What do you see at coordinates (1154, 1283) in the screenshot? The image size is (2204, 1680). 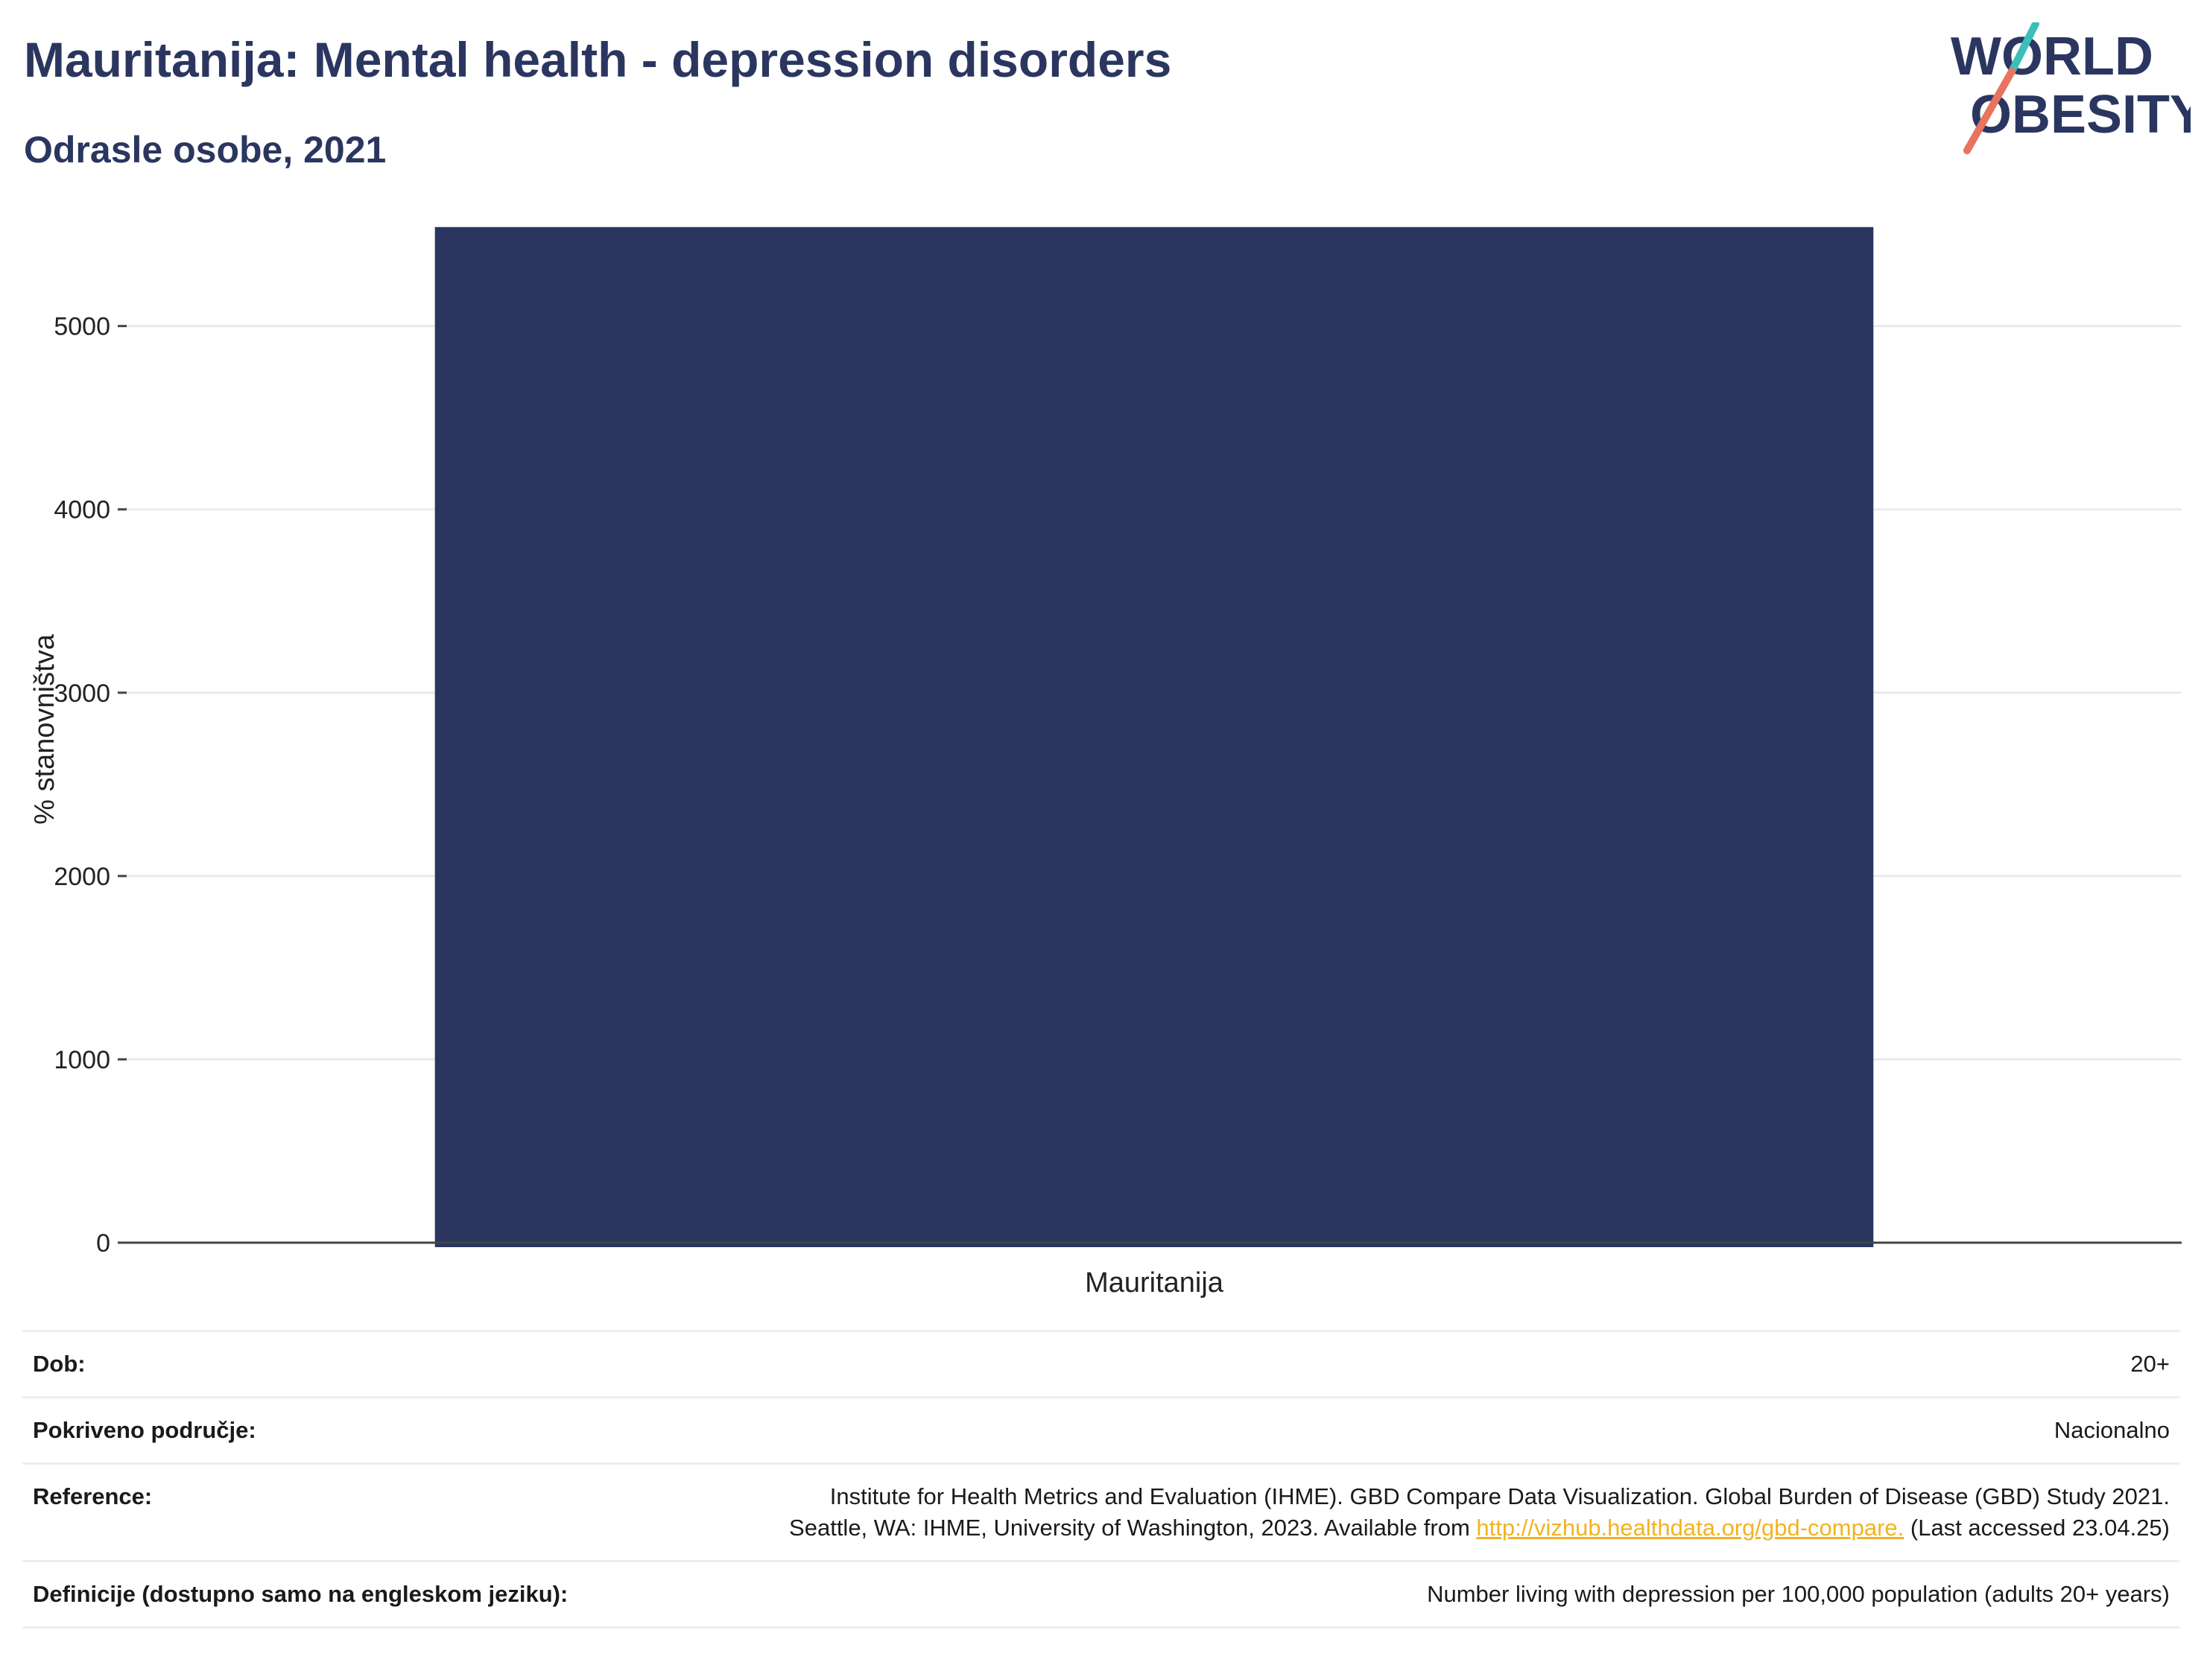 I see `x-tick-label: Mauritanija` at bounding box center [1154, 1283].